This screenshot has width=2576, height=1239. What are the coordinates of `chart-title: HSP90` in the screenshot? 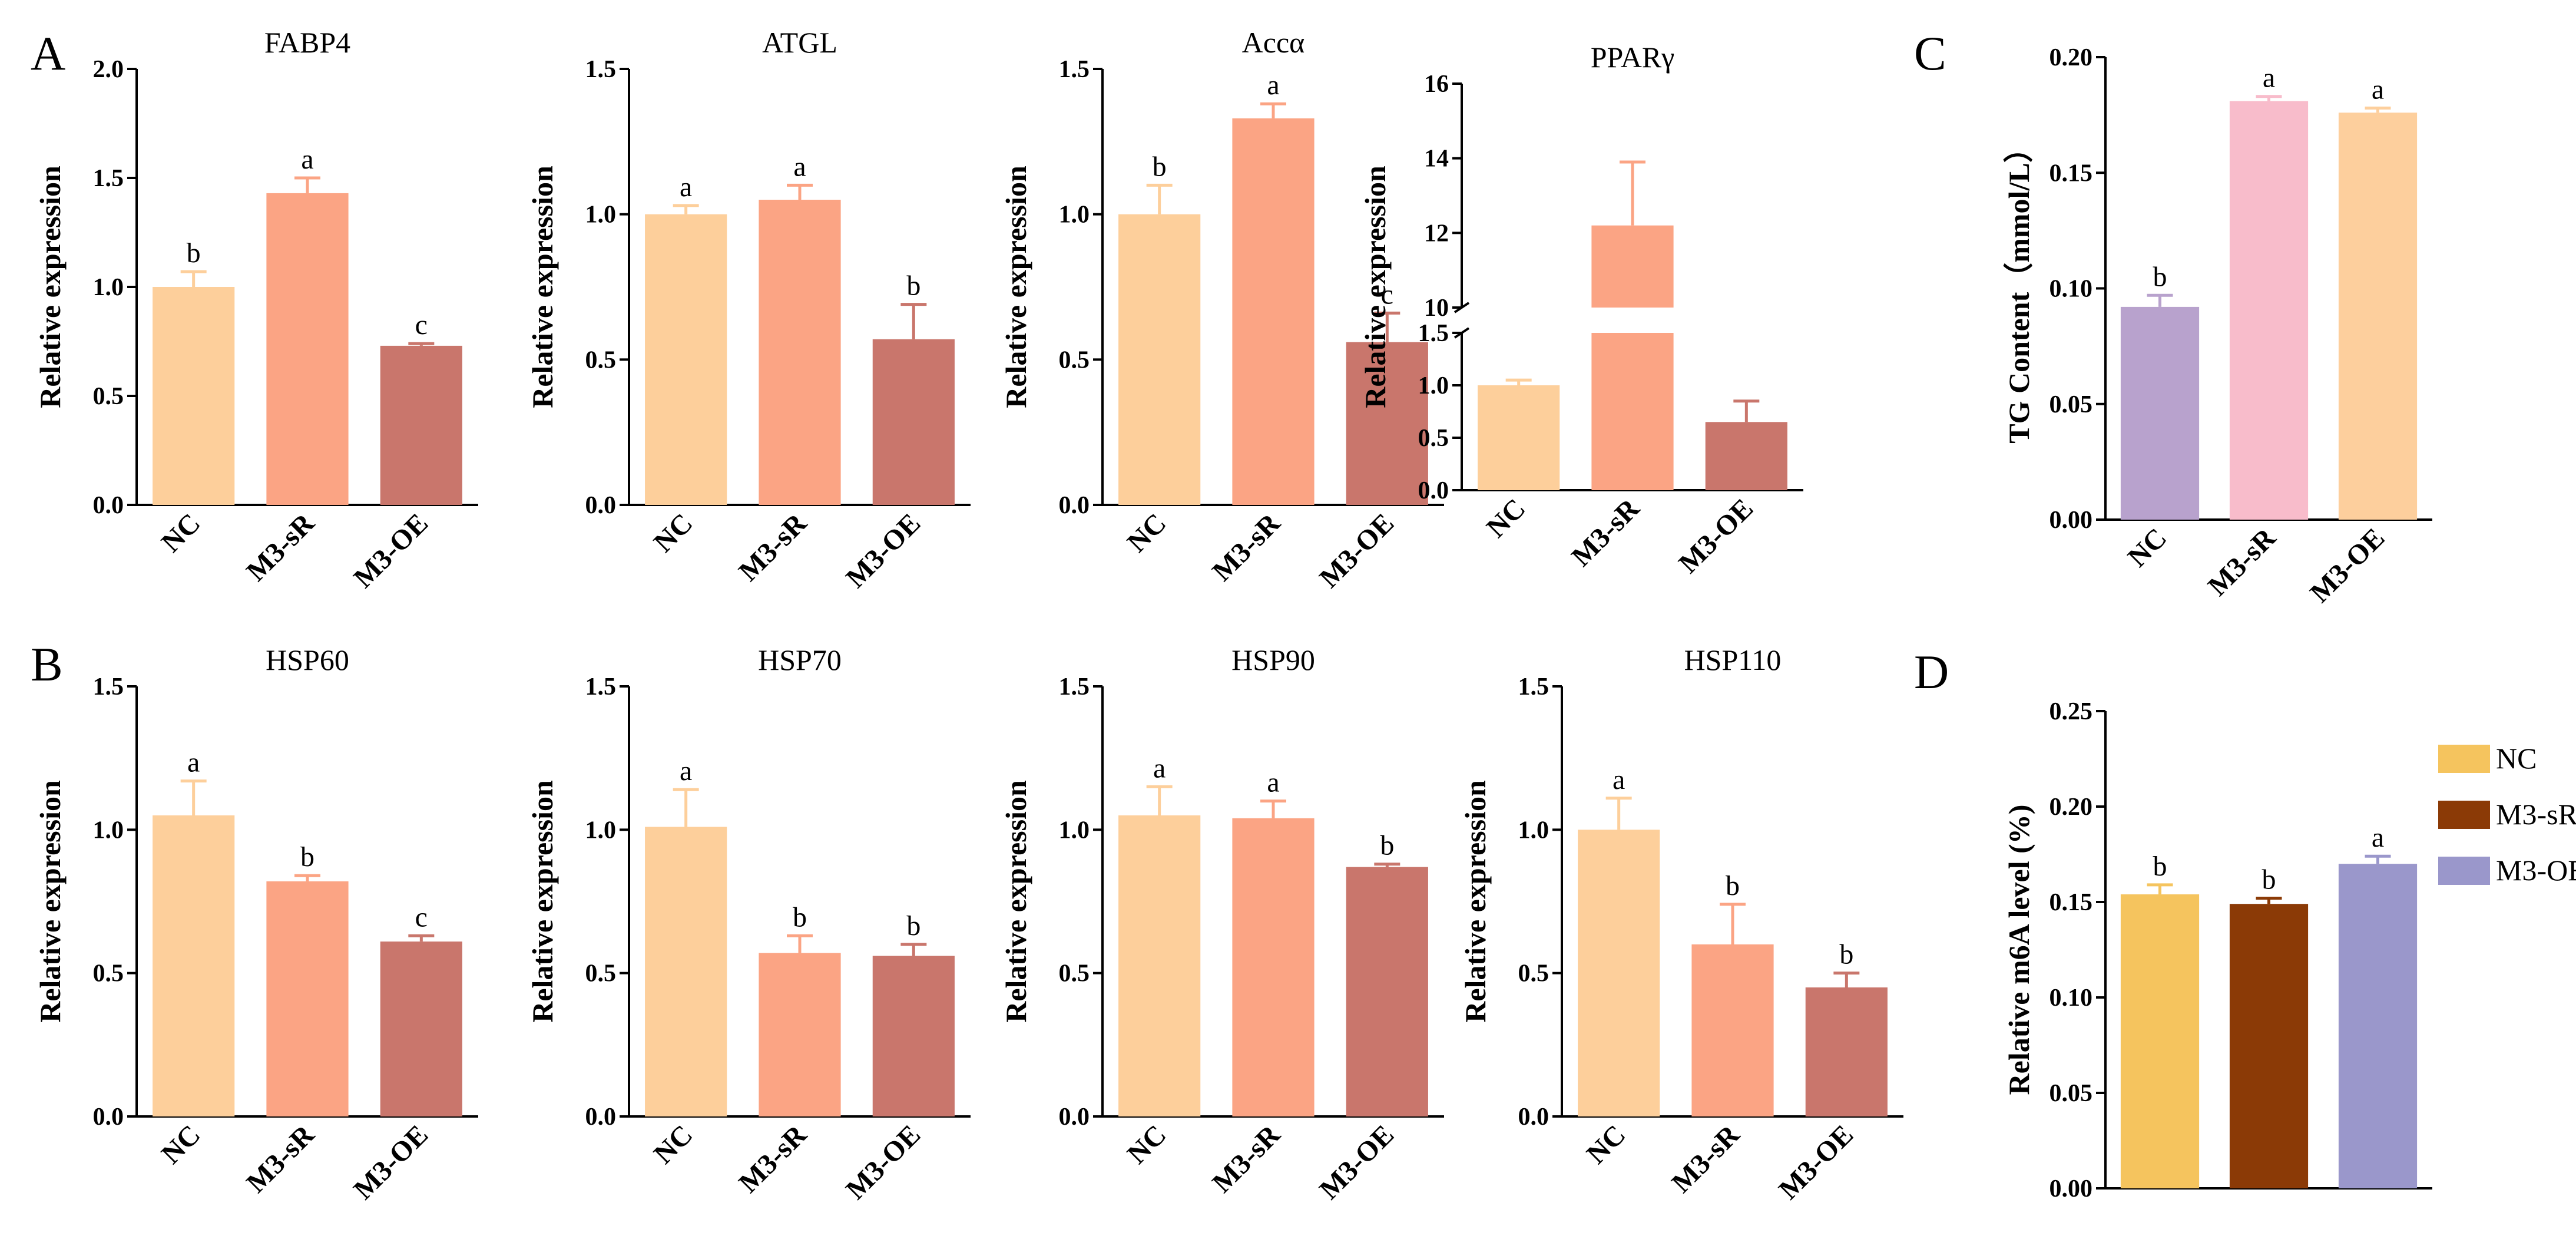 It's located at (1273, 659).